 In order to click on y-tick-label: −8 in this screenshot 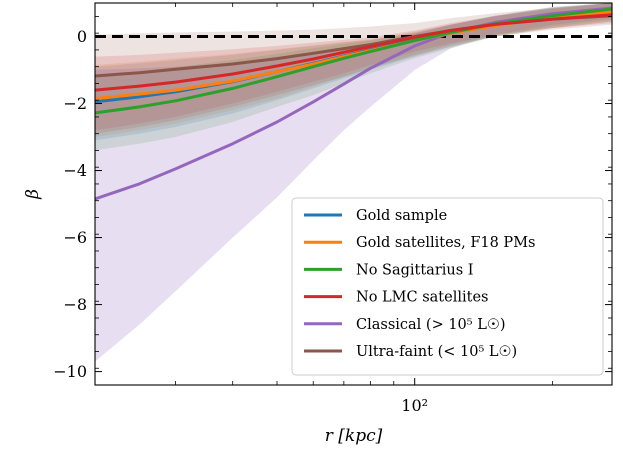, I will do `click(75, 304)`.